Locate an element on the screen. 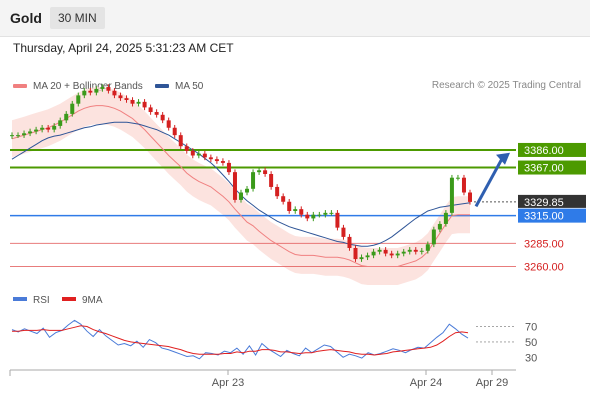 This screenshot has height=400, width=590. ma50-swatch is located at coordinates (162, 86).